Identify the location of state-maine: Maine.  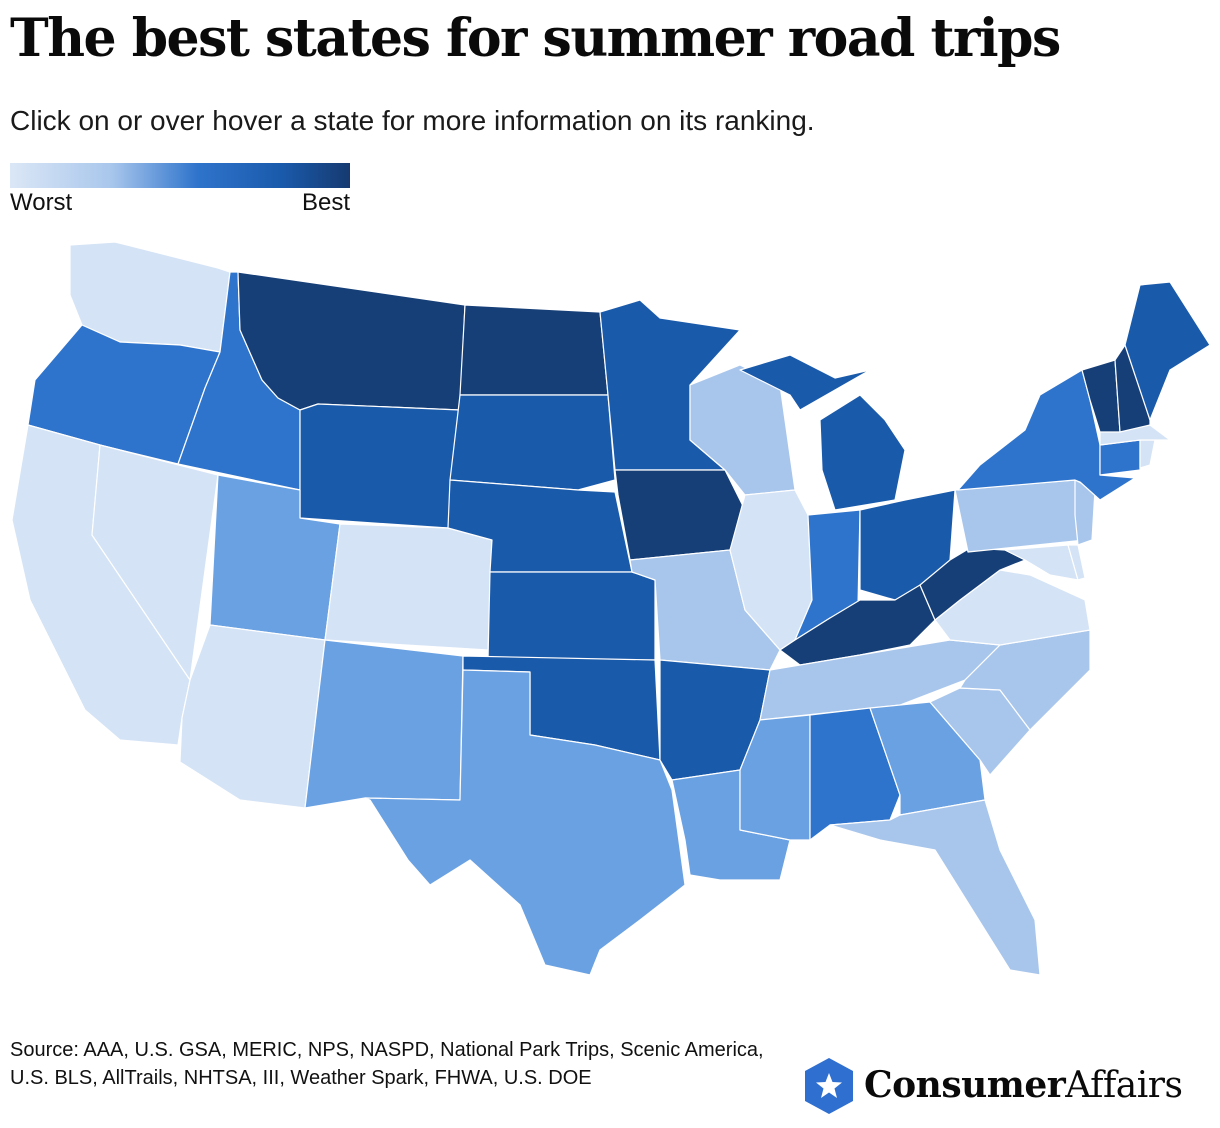
(1167, 351).